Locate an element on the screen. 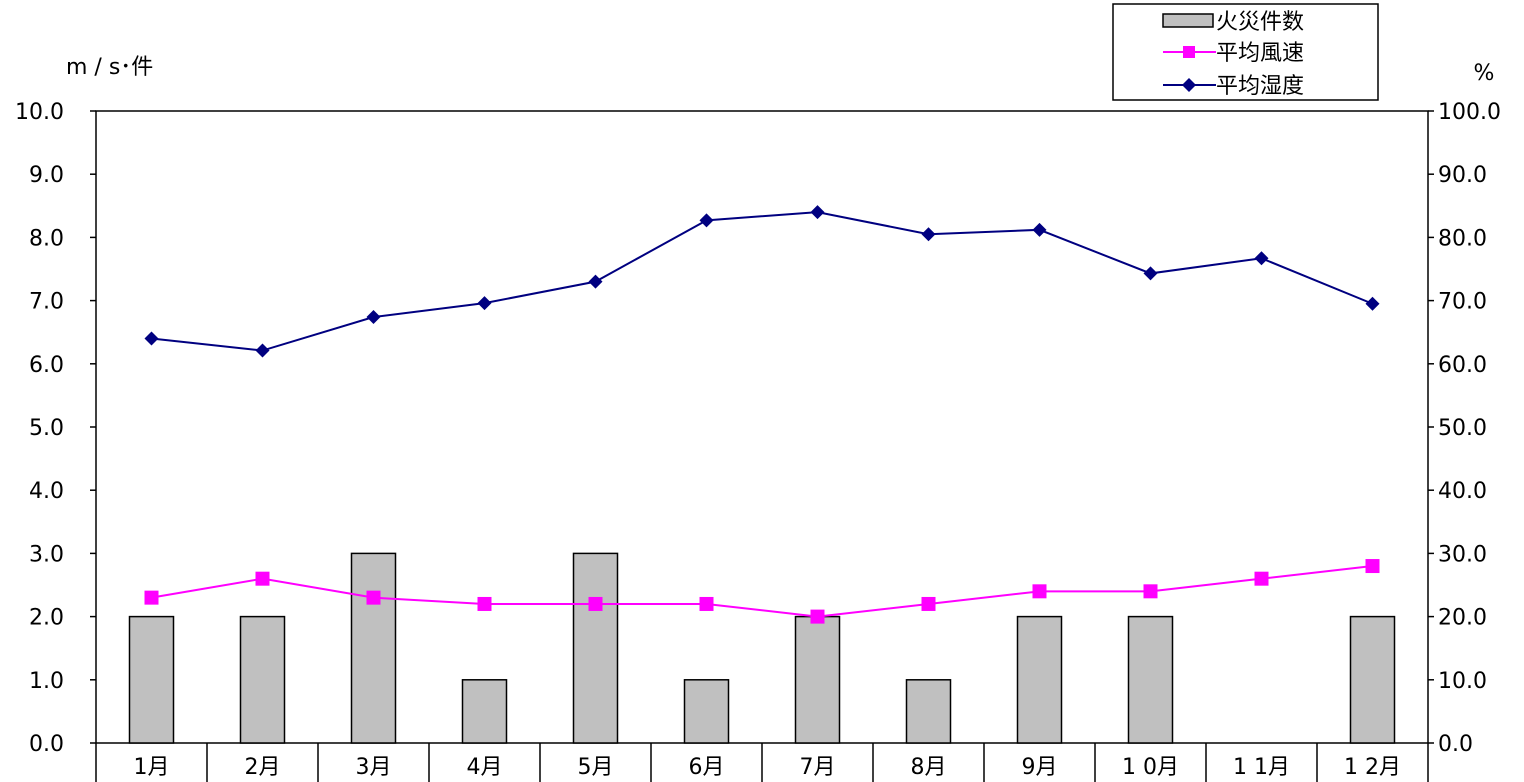 The image size is (1524, 782). right-tick-label: 40.0 is located at coordinates (1462, 491).